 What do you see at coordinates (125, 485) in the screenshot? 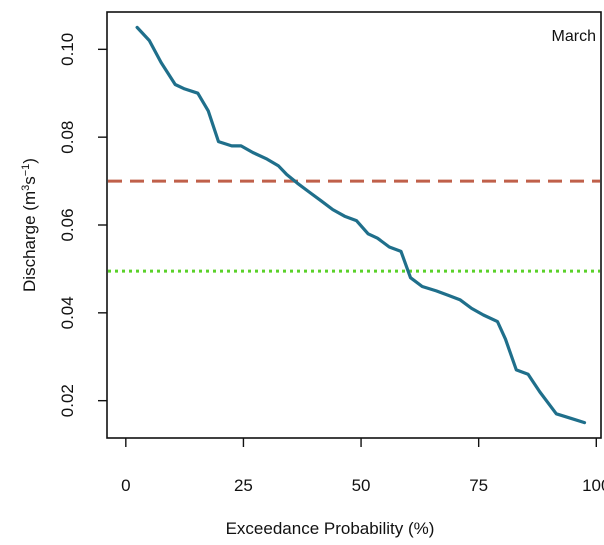
I see `x-tick-label: 0` at bounding box center [125, 485].